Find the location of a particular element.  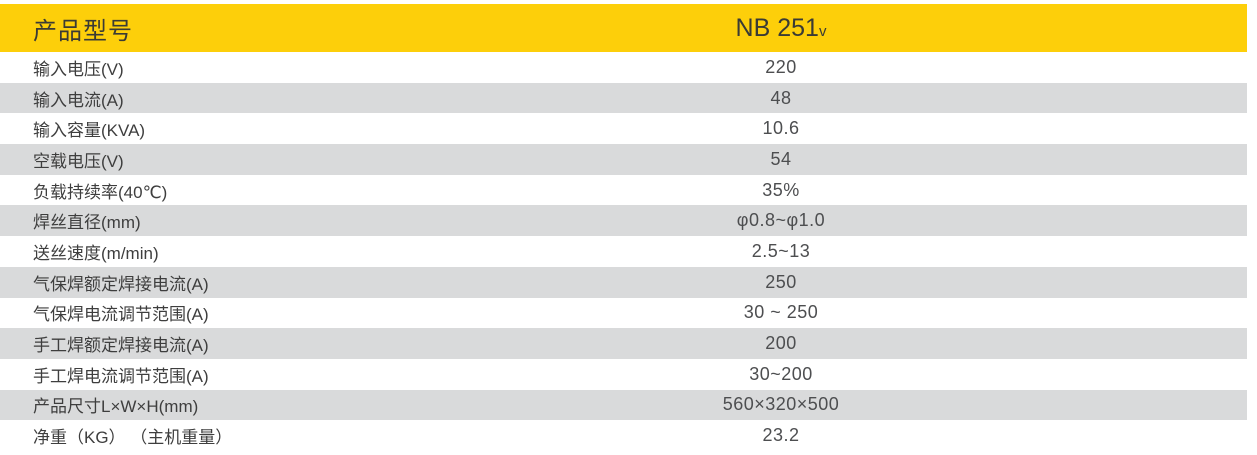

table-row: 气保焊电流调节范围(A) 30 ~ 250 is located at coordinates (623, 313).